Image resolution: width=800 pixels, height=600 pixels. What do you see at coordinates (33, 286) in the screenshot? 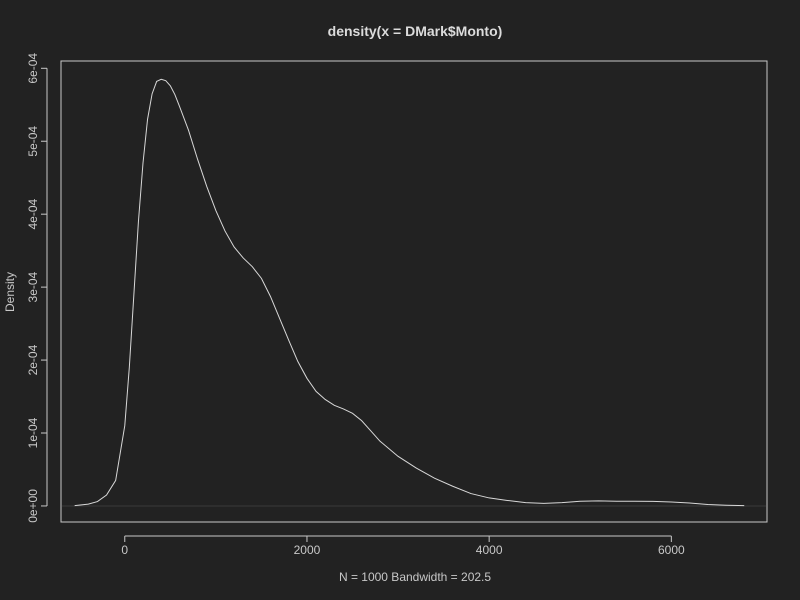
I see `y-tick-label: 3e-04` at bounding box center [33, 286].